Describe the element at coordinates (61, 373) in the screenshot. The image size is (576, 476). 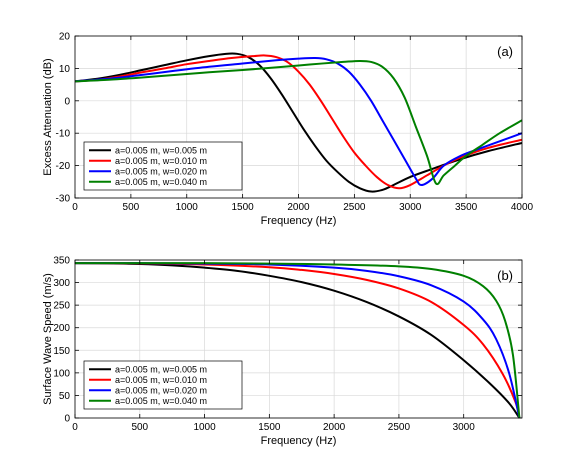
I see `y-tick-label: 100` at that location.